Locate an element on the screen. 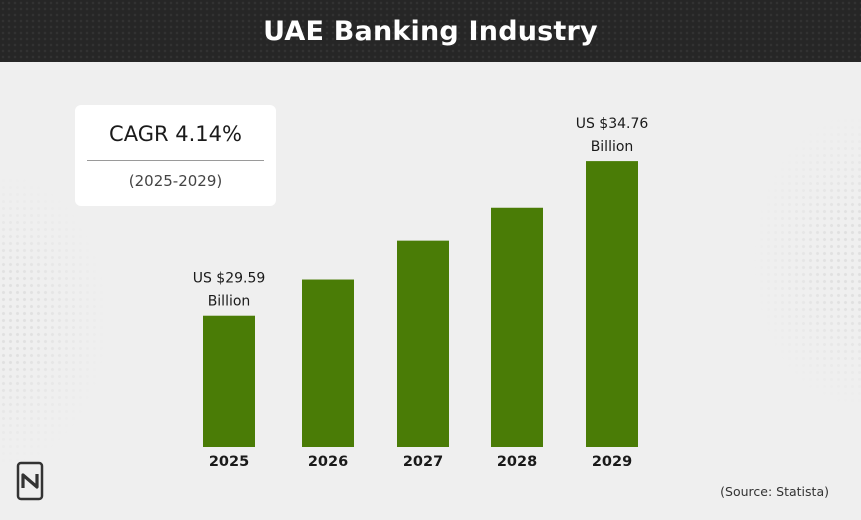  decorative-dots-left is located at coordinates (55, 320).